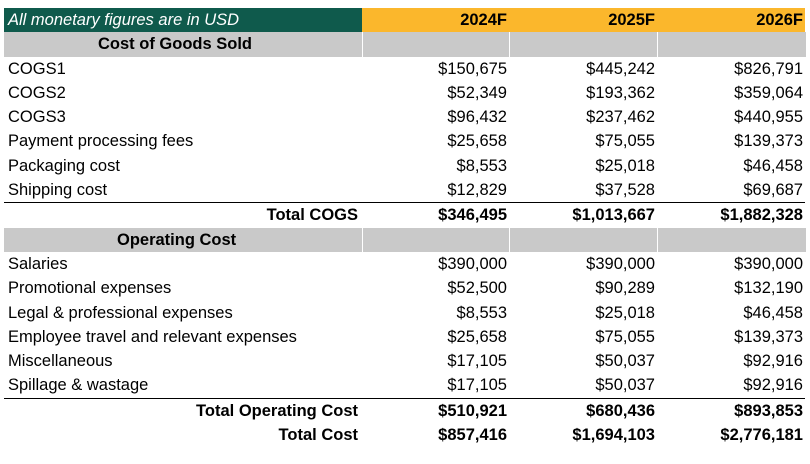 Image resolution: width=810 pixels, height=464 pixels. What do you see at coordinates (38, 263) in the screenshot?
I see `row-label: Salaries` at bounding box center [38, 263].